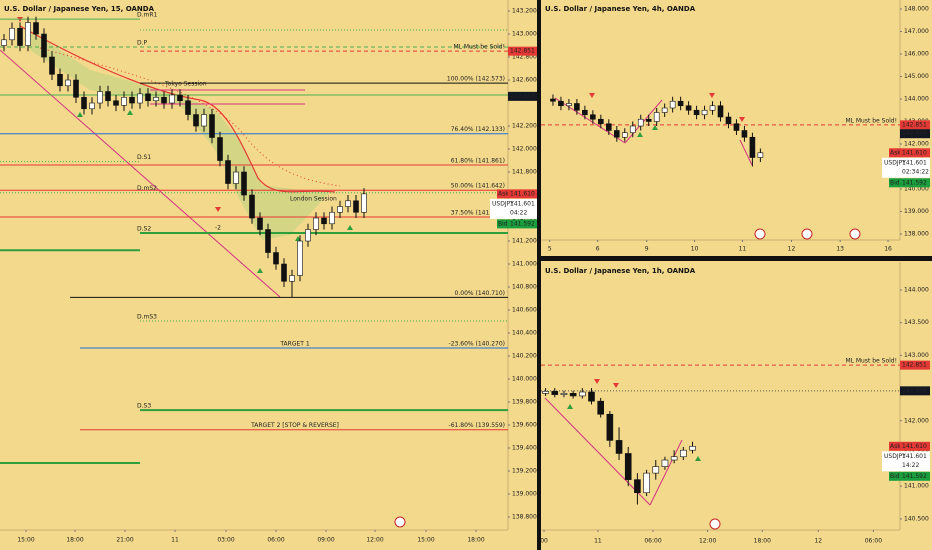 The width and height of the screenshot is (932, 550). What do you see at coordinates (524, 287) in the screenshot?
I see `y-tick-label: 140.800` at bounding box center [524, 287].